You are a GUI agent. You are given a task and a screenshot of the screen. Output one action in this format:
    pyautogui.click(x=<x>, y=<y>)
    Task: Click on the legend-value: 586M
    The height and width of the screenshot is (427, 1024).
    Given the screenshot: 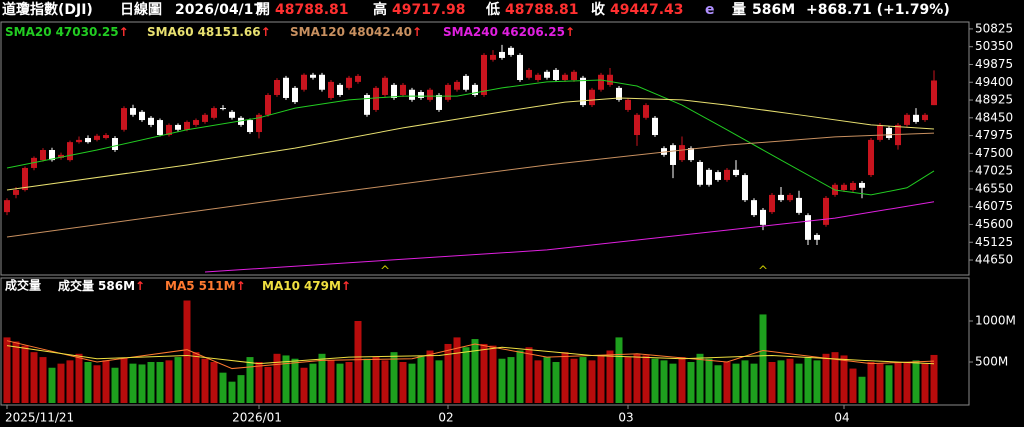 What is the action you would take?
    pyautogui.click(x=116, y=286)
    